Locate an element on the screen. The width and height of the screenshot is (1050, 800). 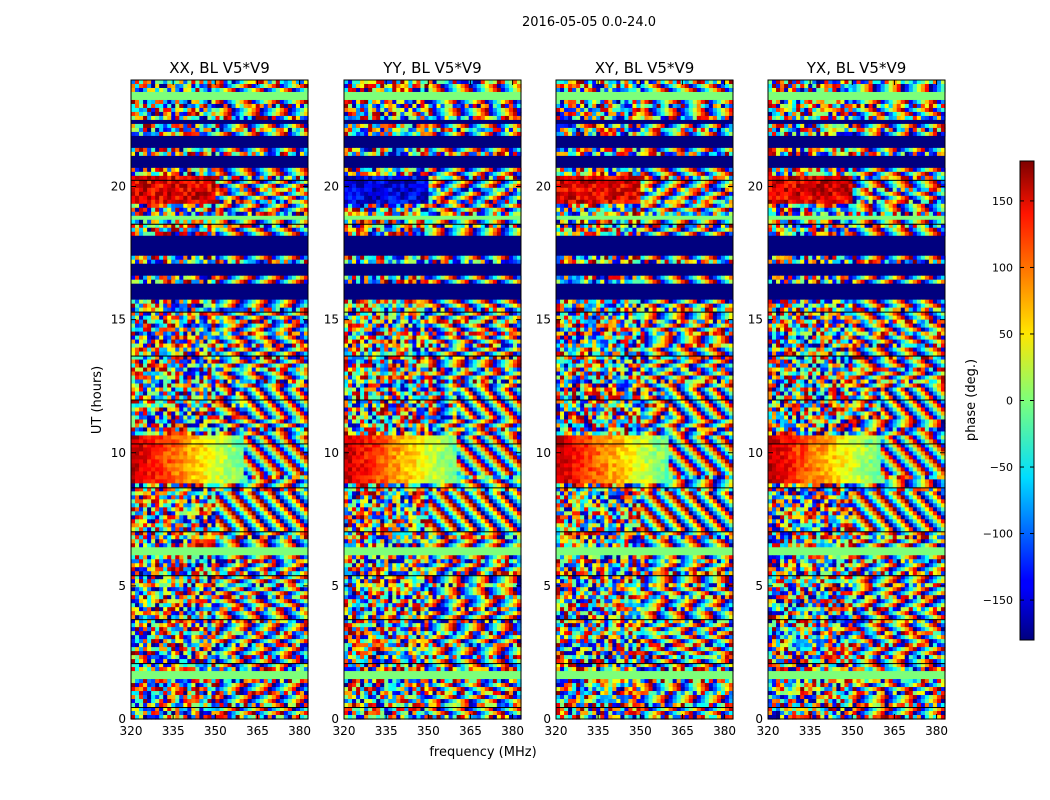
colorbar-tick-label: −100 is located at coordinates (998, 534).